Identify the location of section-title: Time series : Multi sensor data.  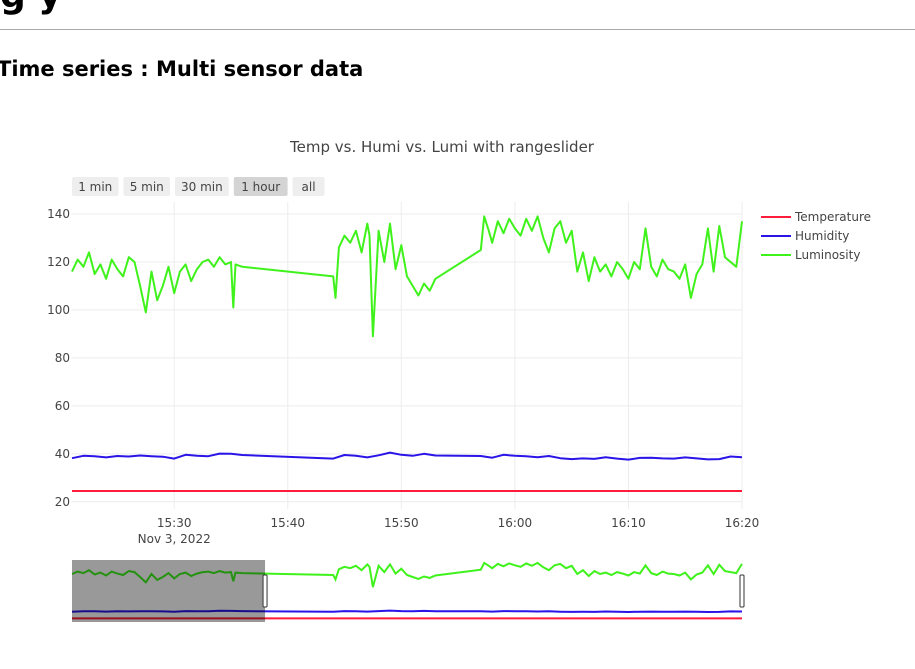
(182, 69).